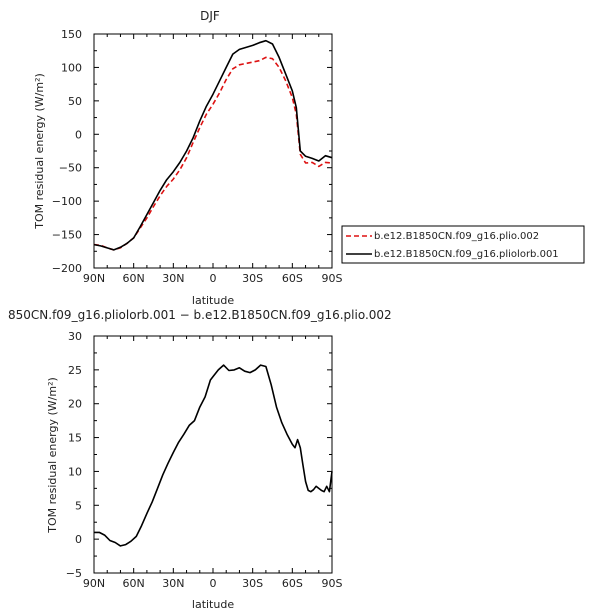 This screenshot has width=616, height=616. What do you see at coordinates (213, 583) in the screenshot?
I see `bottom-x-tick-label: 0` at bounding box center [213, 583].